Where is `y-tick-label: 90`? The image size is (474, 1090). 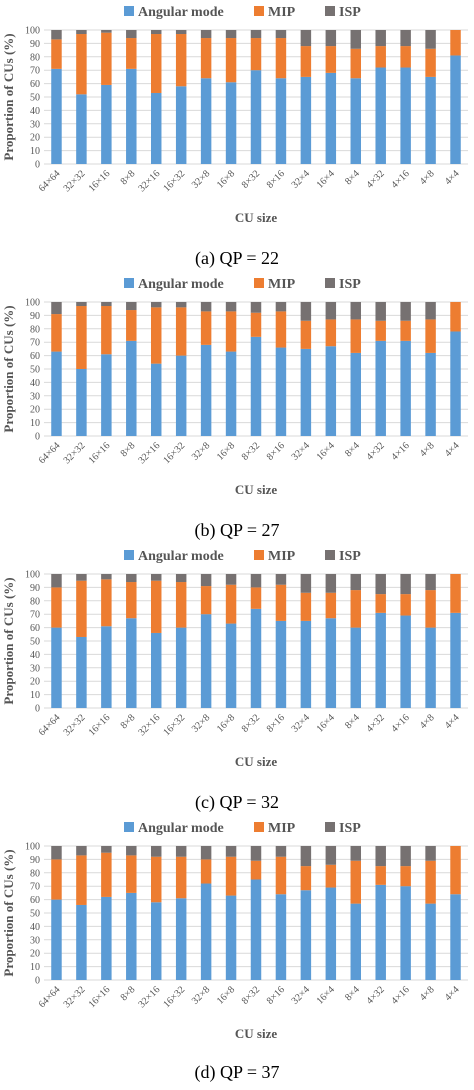
y-tick-label: 90 is located at coordinates (35, 44).